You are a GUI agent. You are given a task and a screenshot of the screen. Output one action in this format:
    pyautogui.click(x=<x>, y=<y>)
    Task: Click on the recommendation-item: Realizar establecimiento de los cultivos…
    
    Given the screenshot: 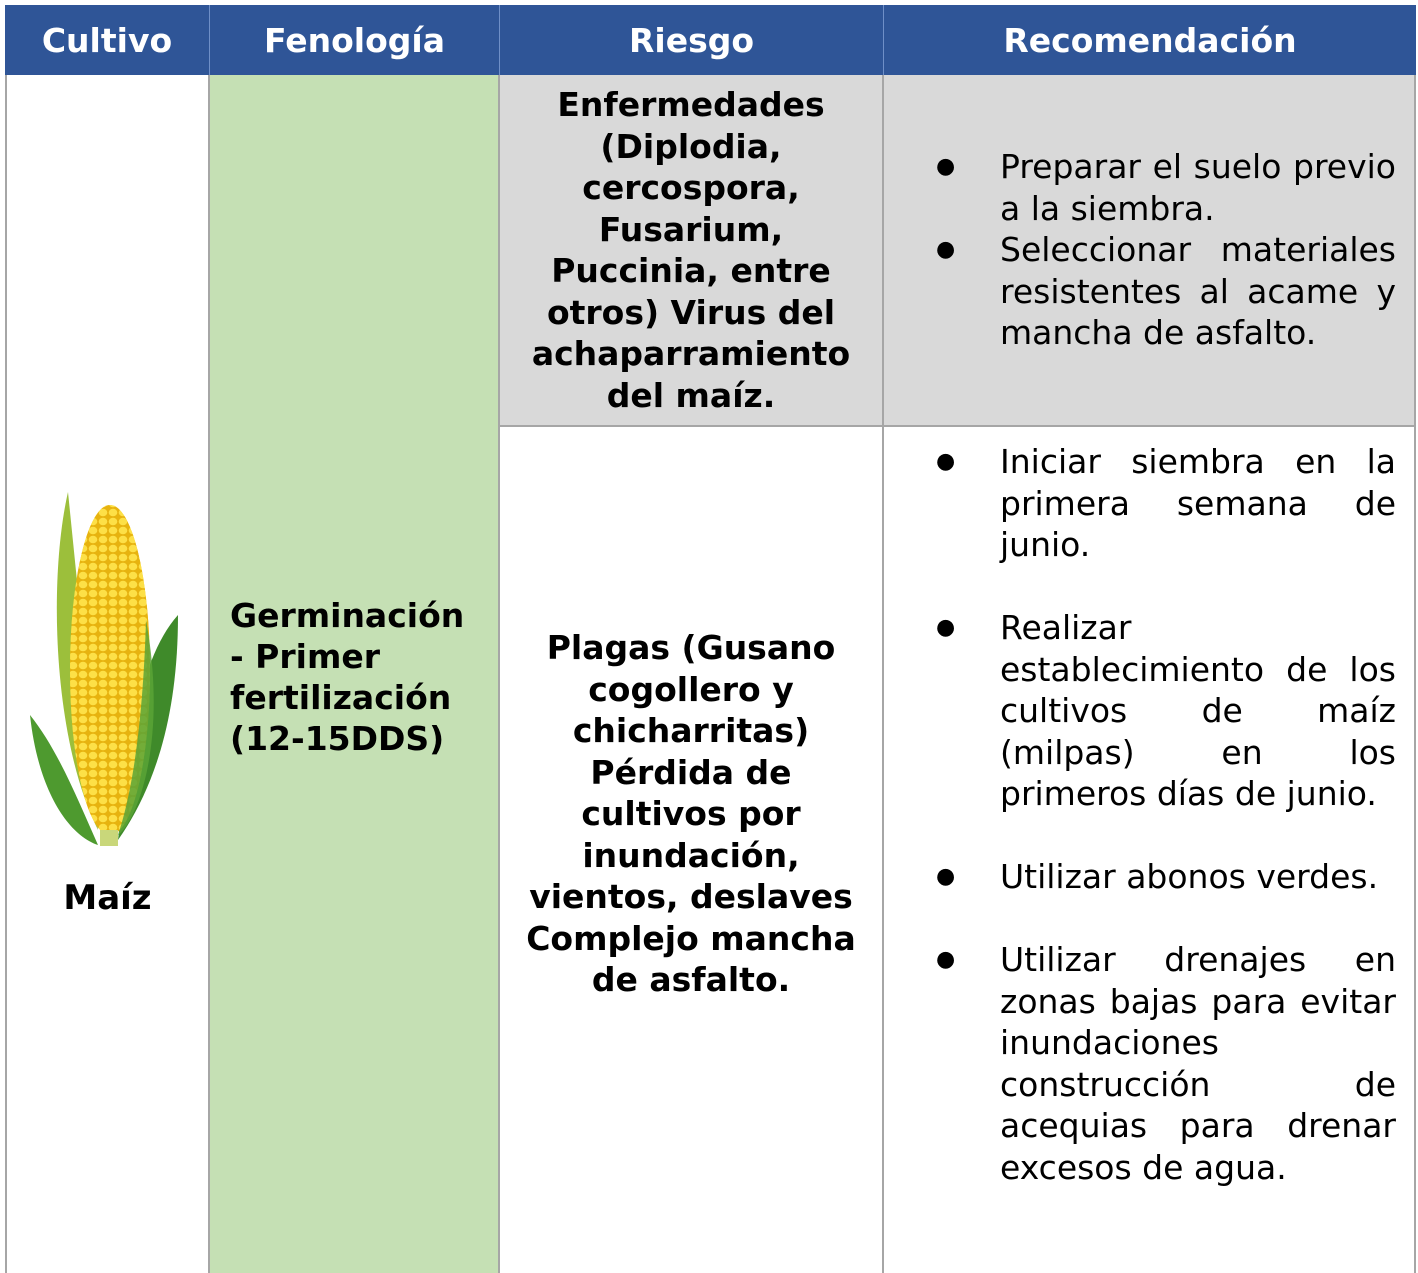 What is the action you would take?
    pyautogui.click(x=1166, y=711)
    